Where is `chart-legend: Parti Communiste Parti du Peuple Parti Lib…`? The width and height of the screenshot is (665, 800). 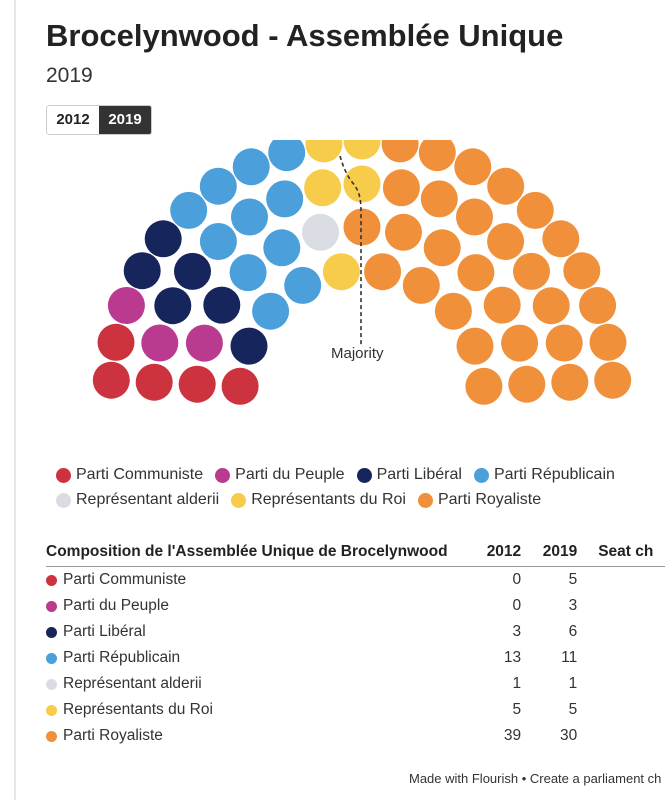
chart-legend: Parti Communiste Parti du Peuple Parti Lib… is located at coordinates (356, 487).